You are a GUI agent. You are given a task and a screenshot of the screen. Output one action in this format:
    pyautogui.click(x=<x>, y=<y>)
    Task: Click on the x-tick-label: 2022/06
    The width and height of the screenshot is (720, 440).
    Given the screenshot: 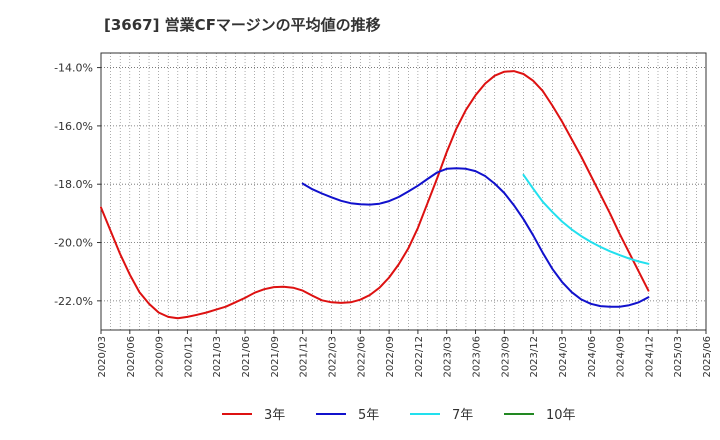 What is the action you would take?
    pyautogui.click(x=361, y=357)
    